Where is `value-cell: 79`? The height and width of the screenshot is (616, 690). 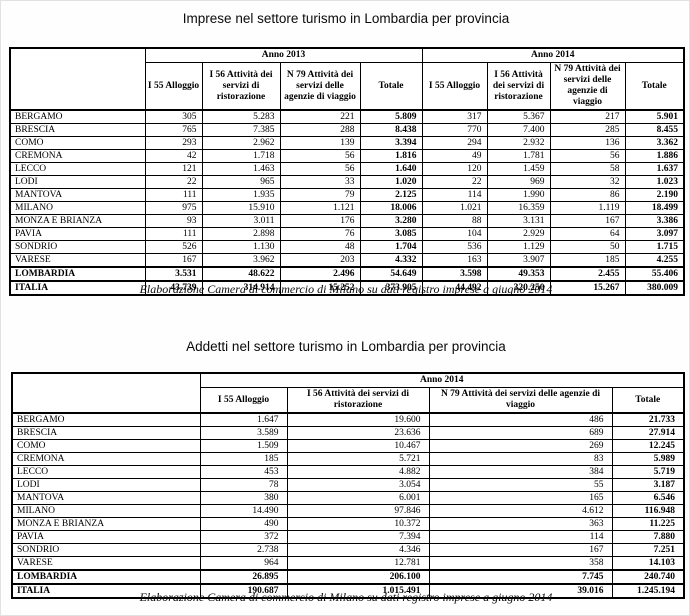
value-cell: 79 is located at coordinates (320, 195).